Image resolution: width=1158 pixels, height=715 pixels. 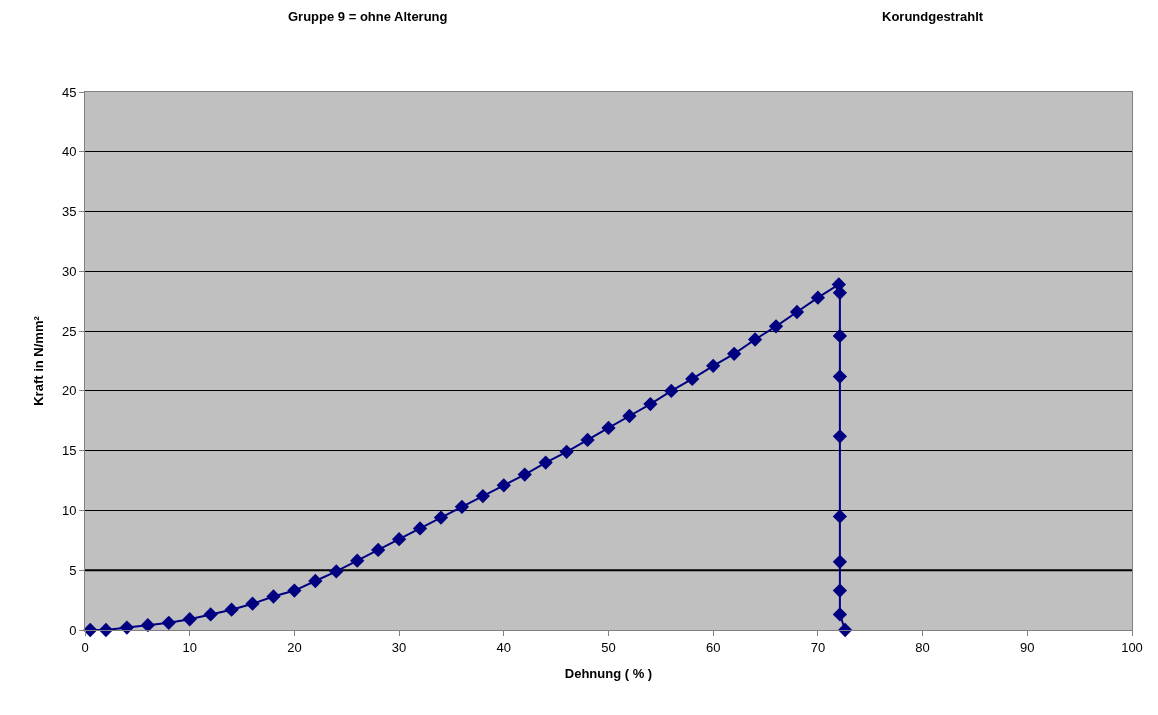 I want to click on y-tick-label: 40, so click(x=69, y=152).